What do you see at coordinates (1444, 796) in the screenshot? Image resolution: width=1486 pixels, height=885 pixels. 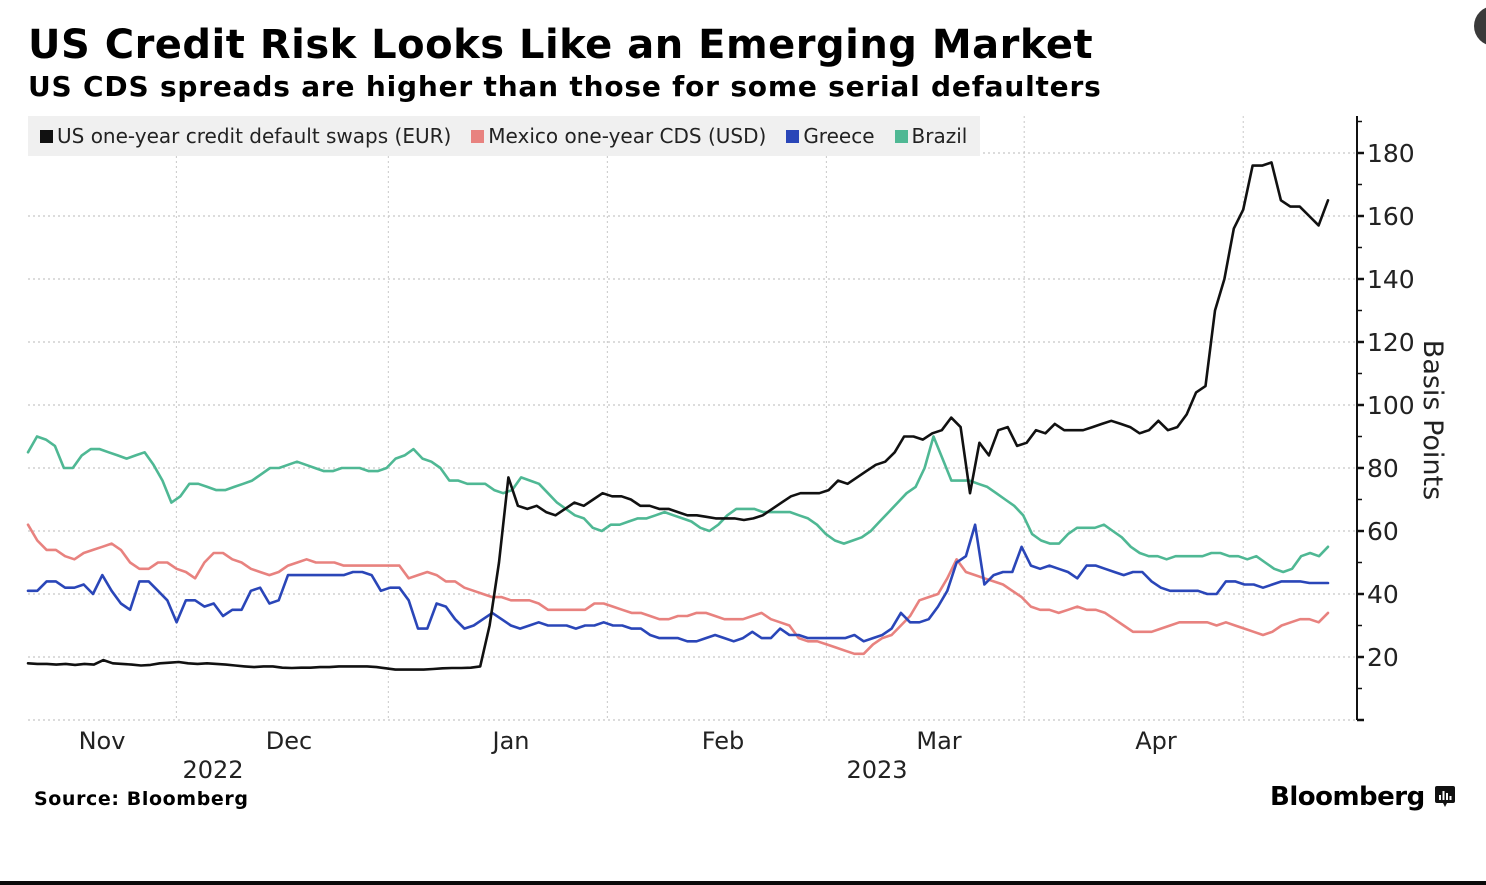 I see `bloomberg-chart-icon` at bounding box center [1444, 796].